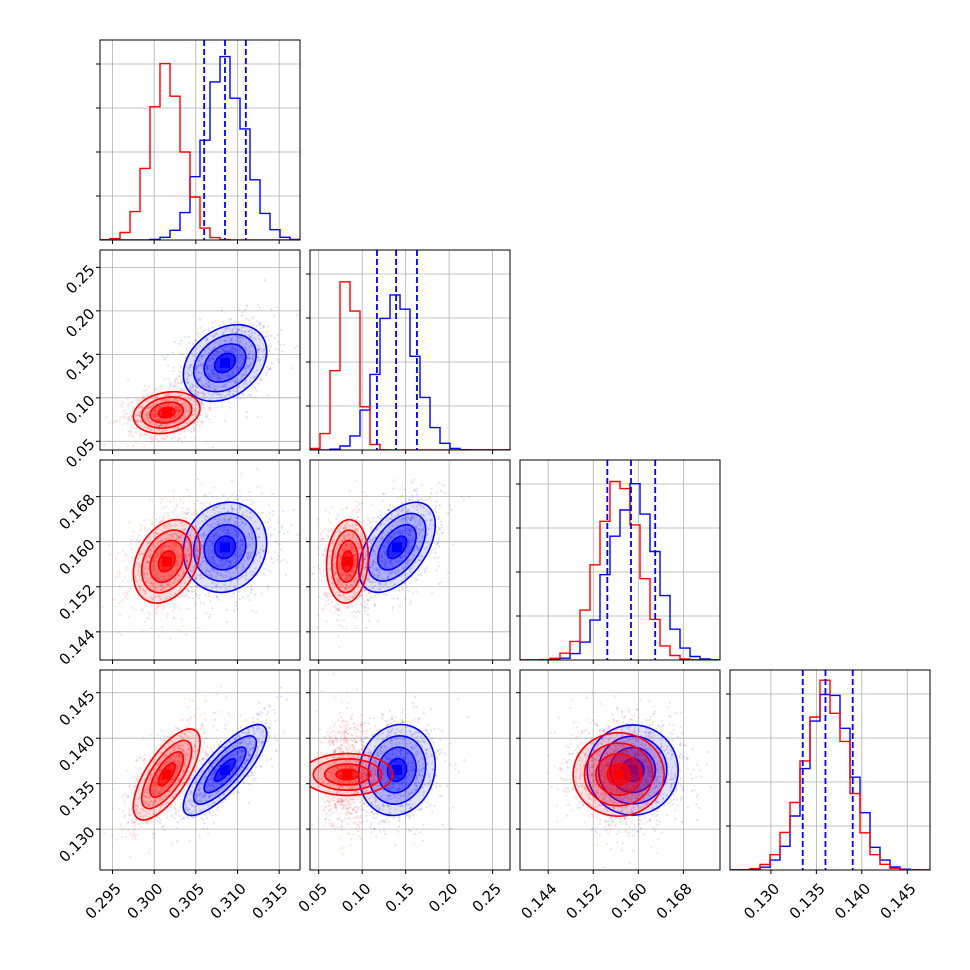  I want to click on grid-lines, so click(200, 560).